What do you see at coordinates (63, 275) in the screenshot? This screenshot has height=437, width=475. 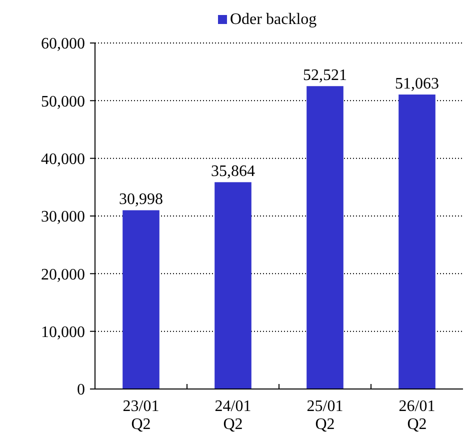 I see `y-tick-label: 20,000` at bounding box center [63, 275].